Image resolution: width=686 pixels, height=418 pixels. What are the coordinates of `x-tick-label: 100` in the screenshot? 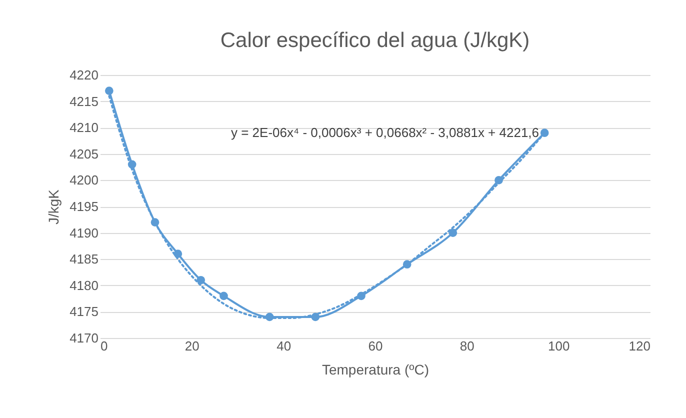 It's located at (559, 346).